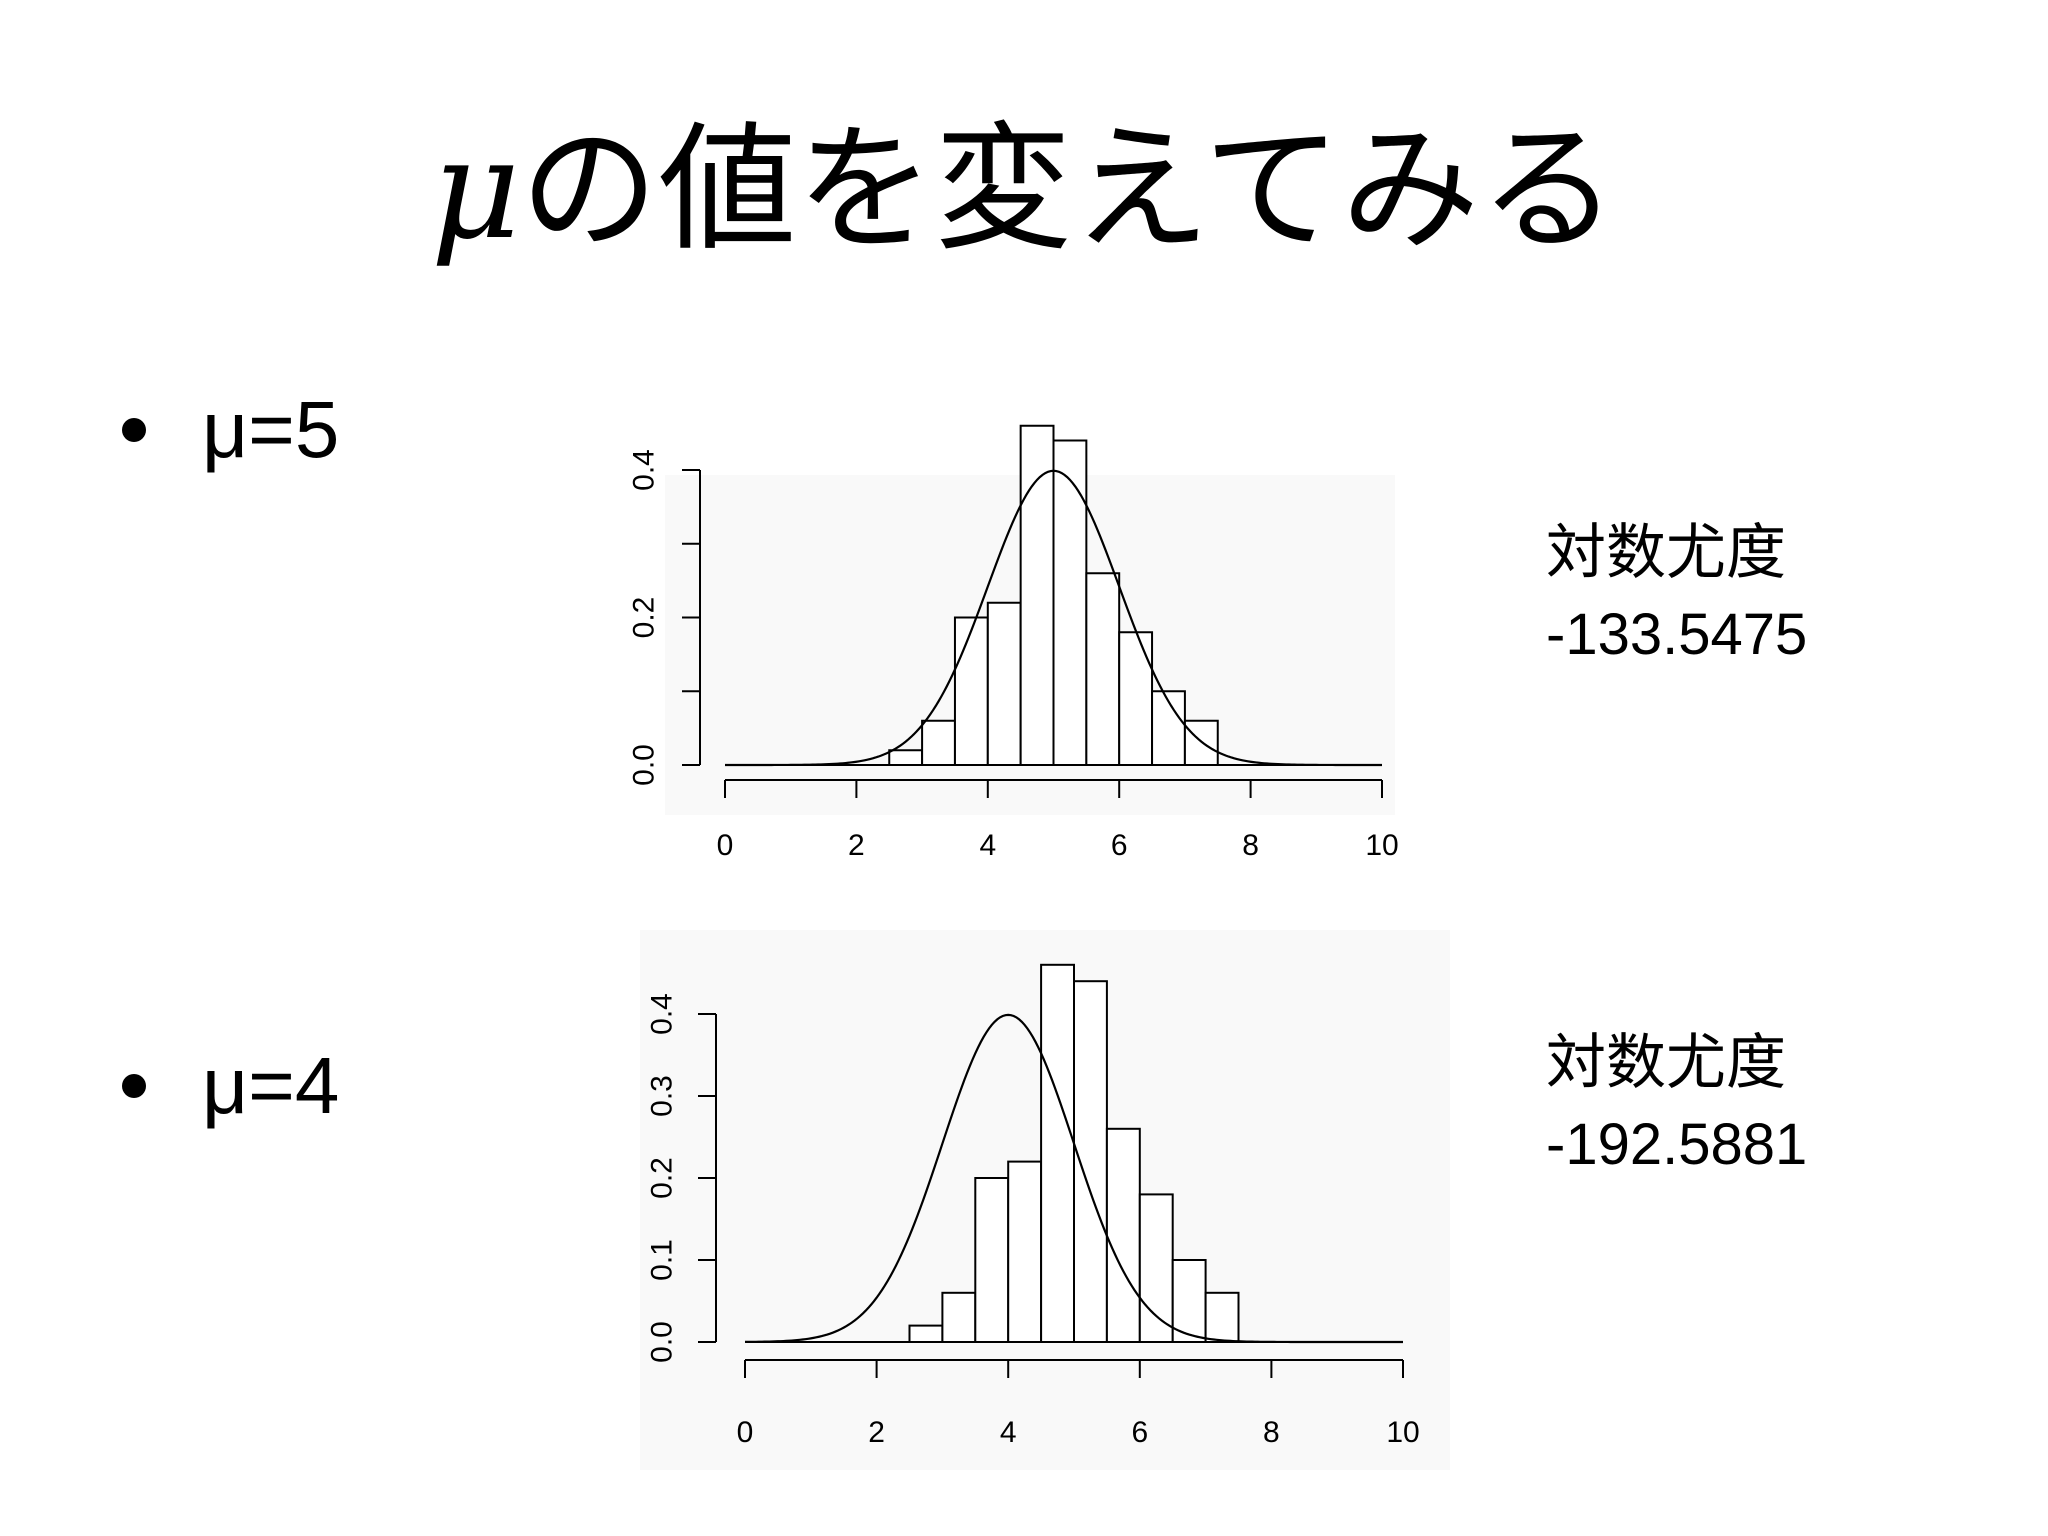 The image size is (2048, 1536). I want to click on bullet-mu-4: μ=4, so click(230, 1086).